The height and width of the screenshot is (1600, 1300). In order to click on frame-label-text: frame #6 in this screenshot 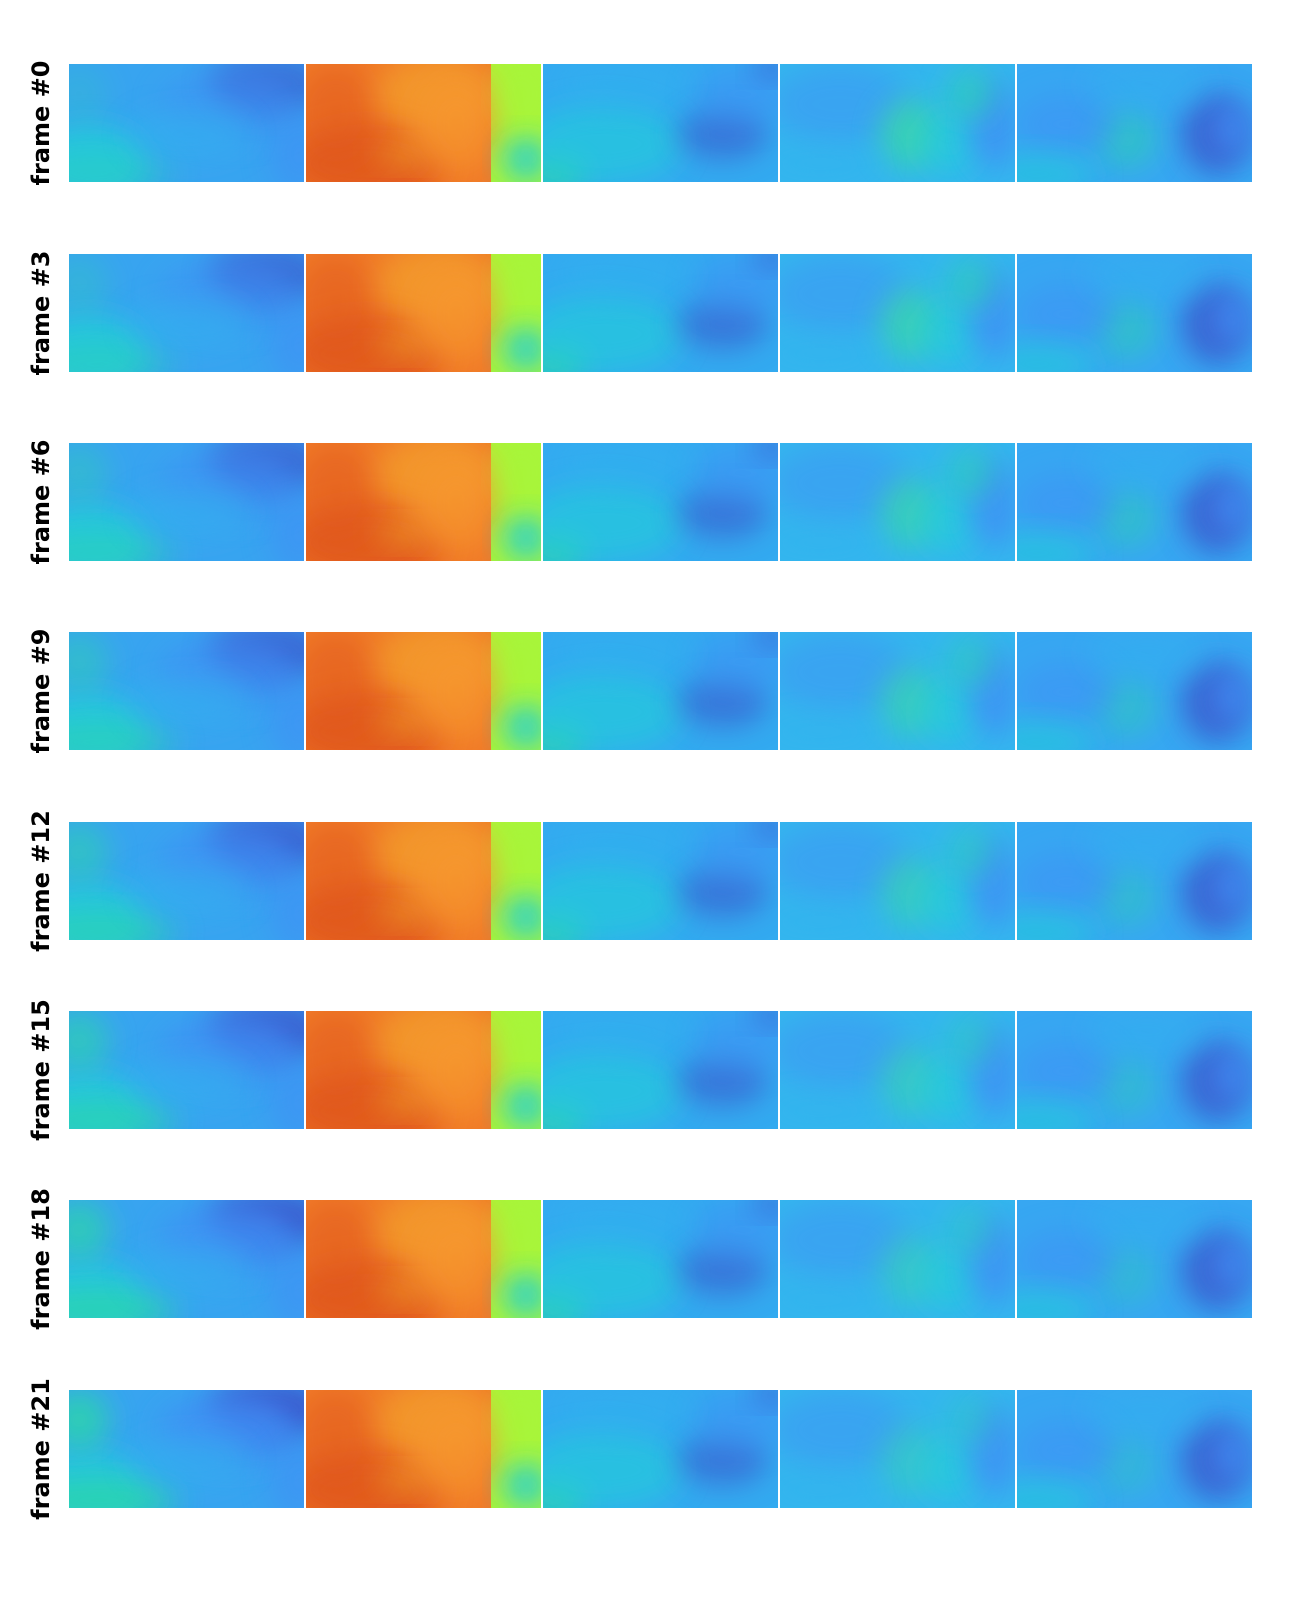, I will do `click(41, 502)`.